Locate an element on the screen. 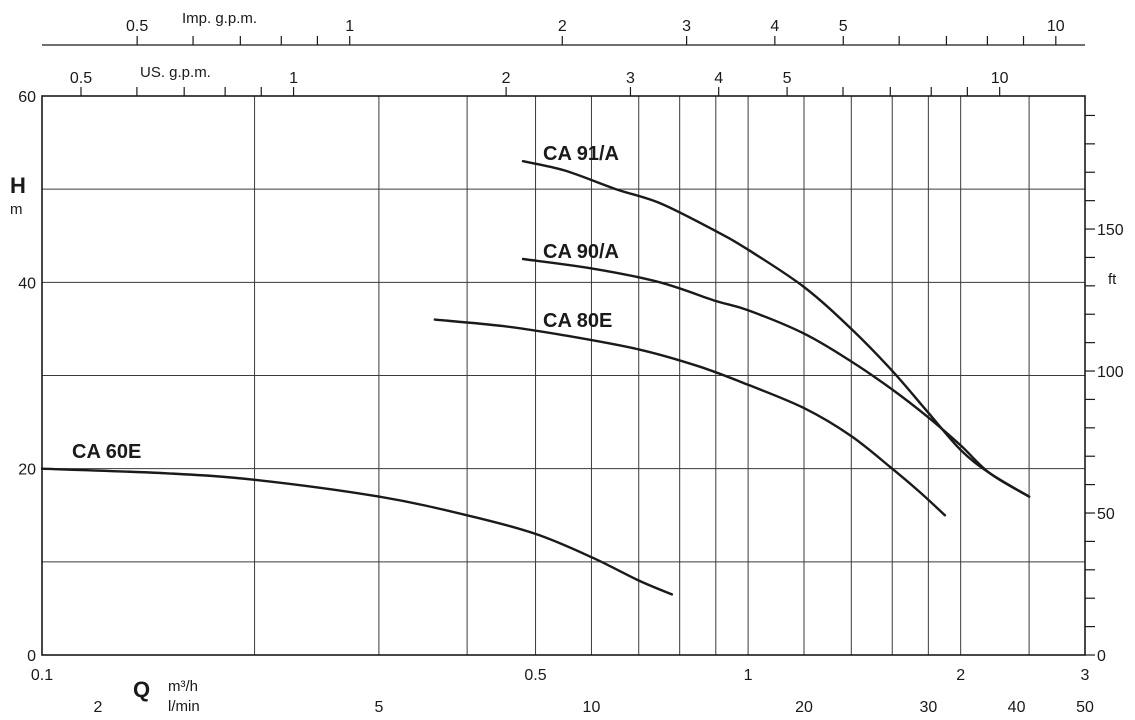 This screenshot has width=1135, height=720. x-axis-us-unit: US. g.p.m. is located at coordinates (175, 72).